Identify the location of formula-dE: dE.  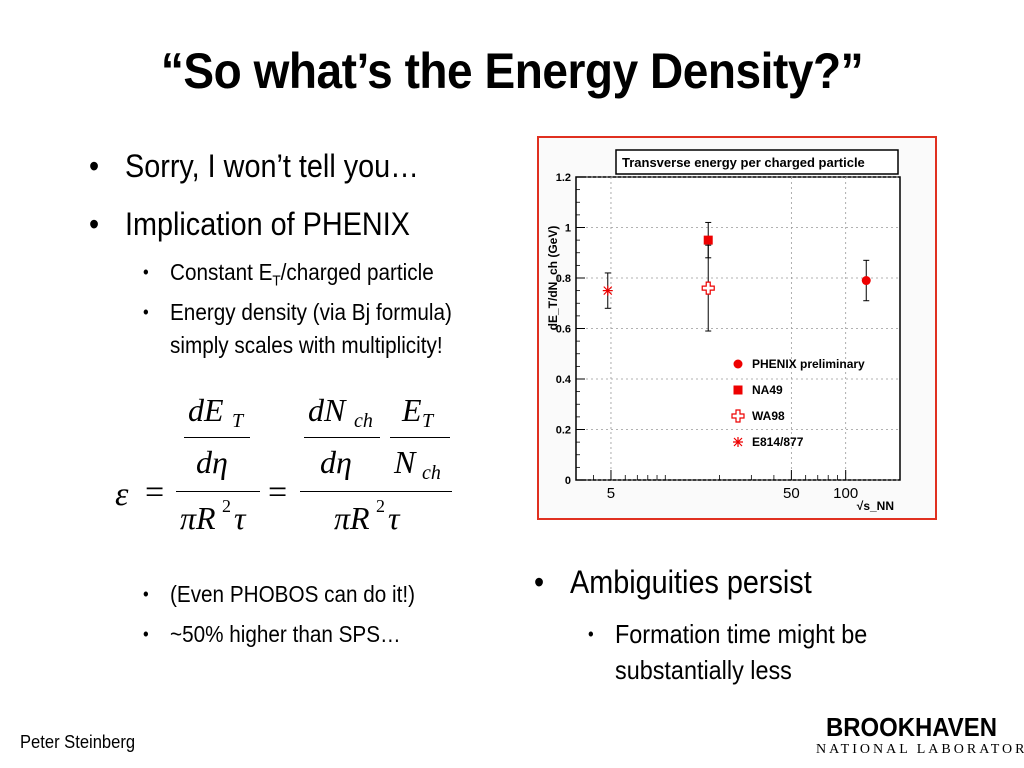
(206, 410).